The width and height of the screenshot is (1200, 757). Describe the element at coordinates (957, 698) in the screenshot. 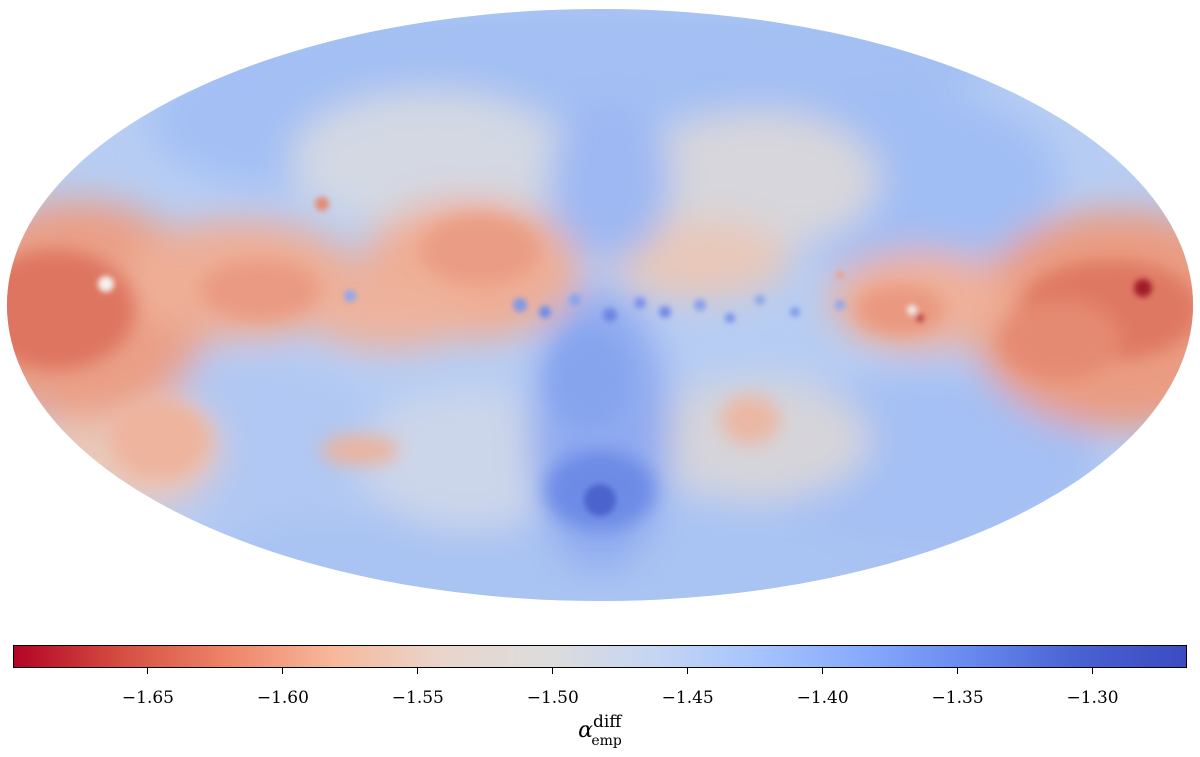

I see `colorbar-tick-label: −1.35` at that location.